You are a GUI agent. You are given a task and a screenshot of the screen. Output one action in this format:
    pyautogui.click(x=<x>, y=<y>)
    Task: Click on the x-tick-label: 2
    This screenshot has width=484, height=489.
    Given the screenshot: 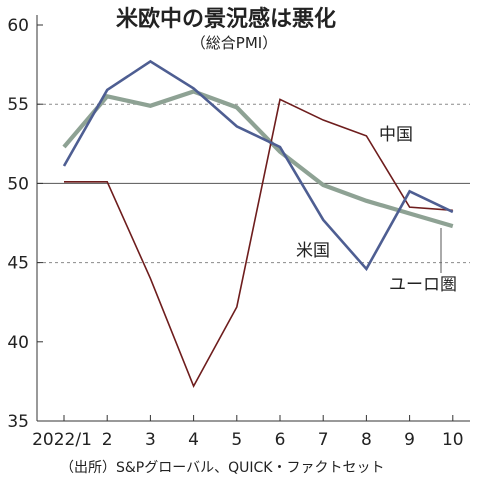 What is the action you would take?
    pyautogui.click(x=107, y=440)
    